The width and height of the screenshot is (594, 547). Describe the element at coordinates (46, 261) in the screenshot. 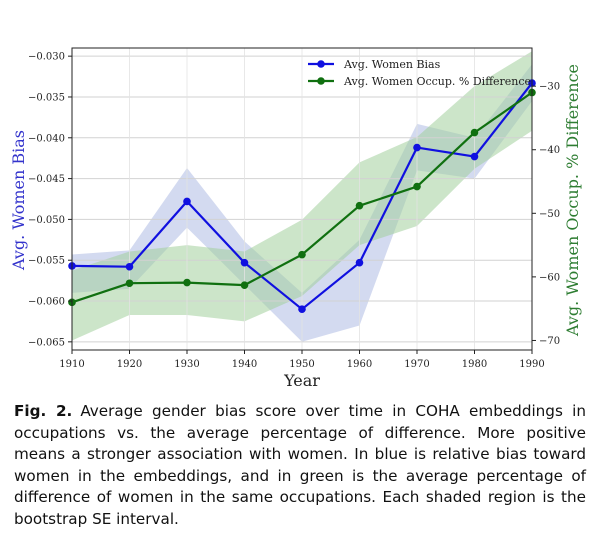

I see `left-tick-label: −0.055` at that location.